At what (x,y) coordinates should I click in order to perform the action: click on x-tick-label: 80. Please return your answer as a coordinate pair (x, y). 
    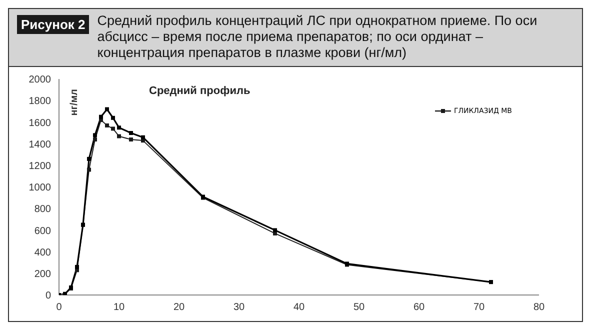
    Looking at the image, I should click on (539, 308).